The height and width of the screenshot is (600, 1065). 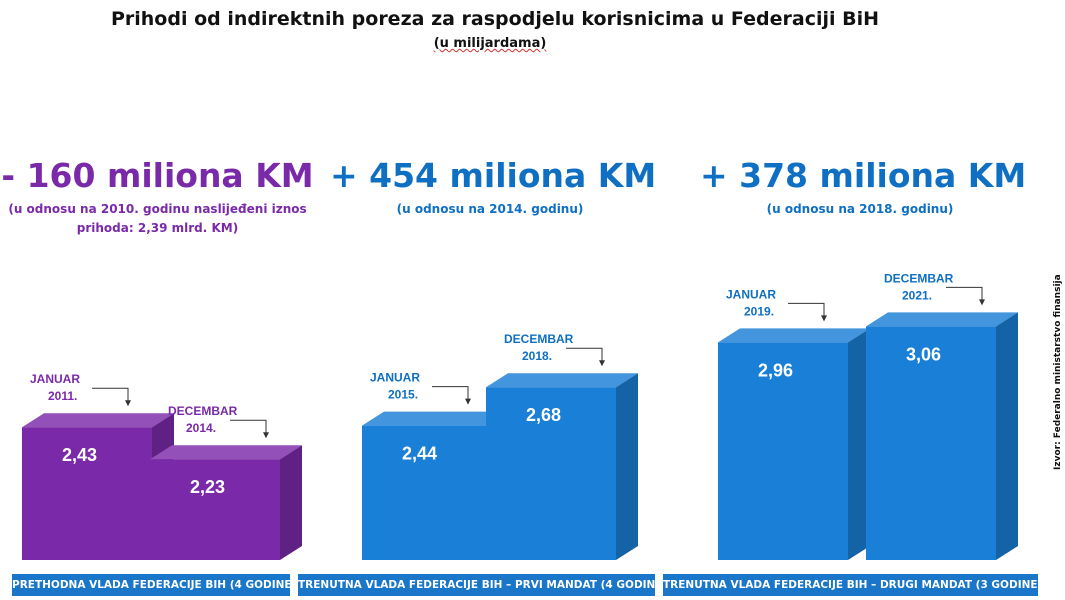 What do you see at coordinates (79, 455) in the screenshot?
I see `bar-value-label: 2,43` at bounding box center [79, 455].